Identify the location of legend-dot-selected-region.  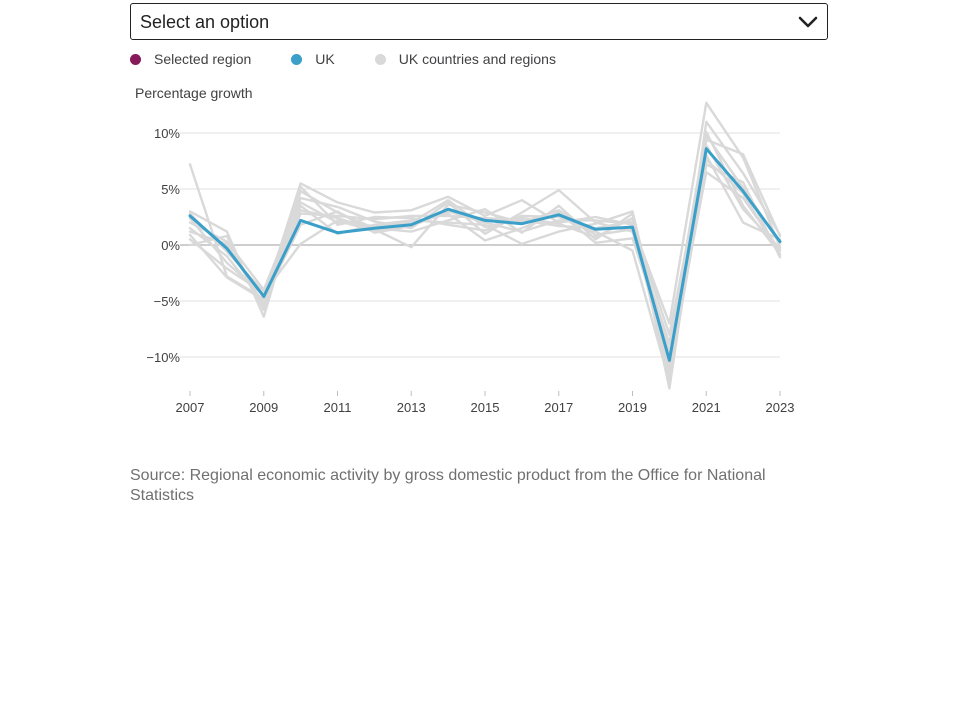
(135, 59).